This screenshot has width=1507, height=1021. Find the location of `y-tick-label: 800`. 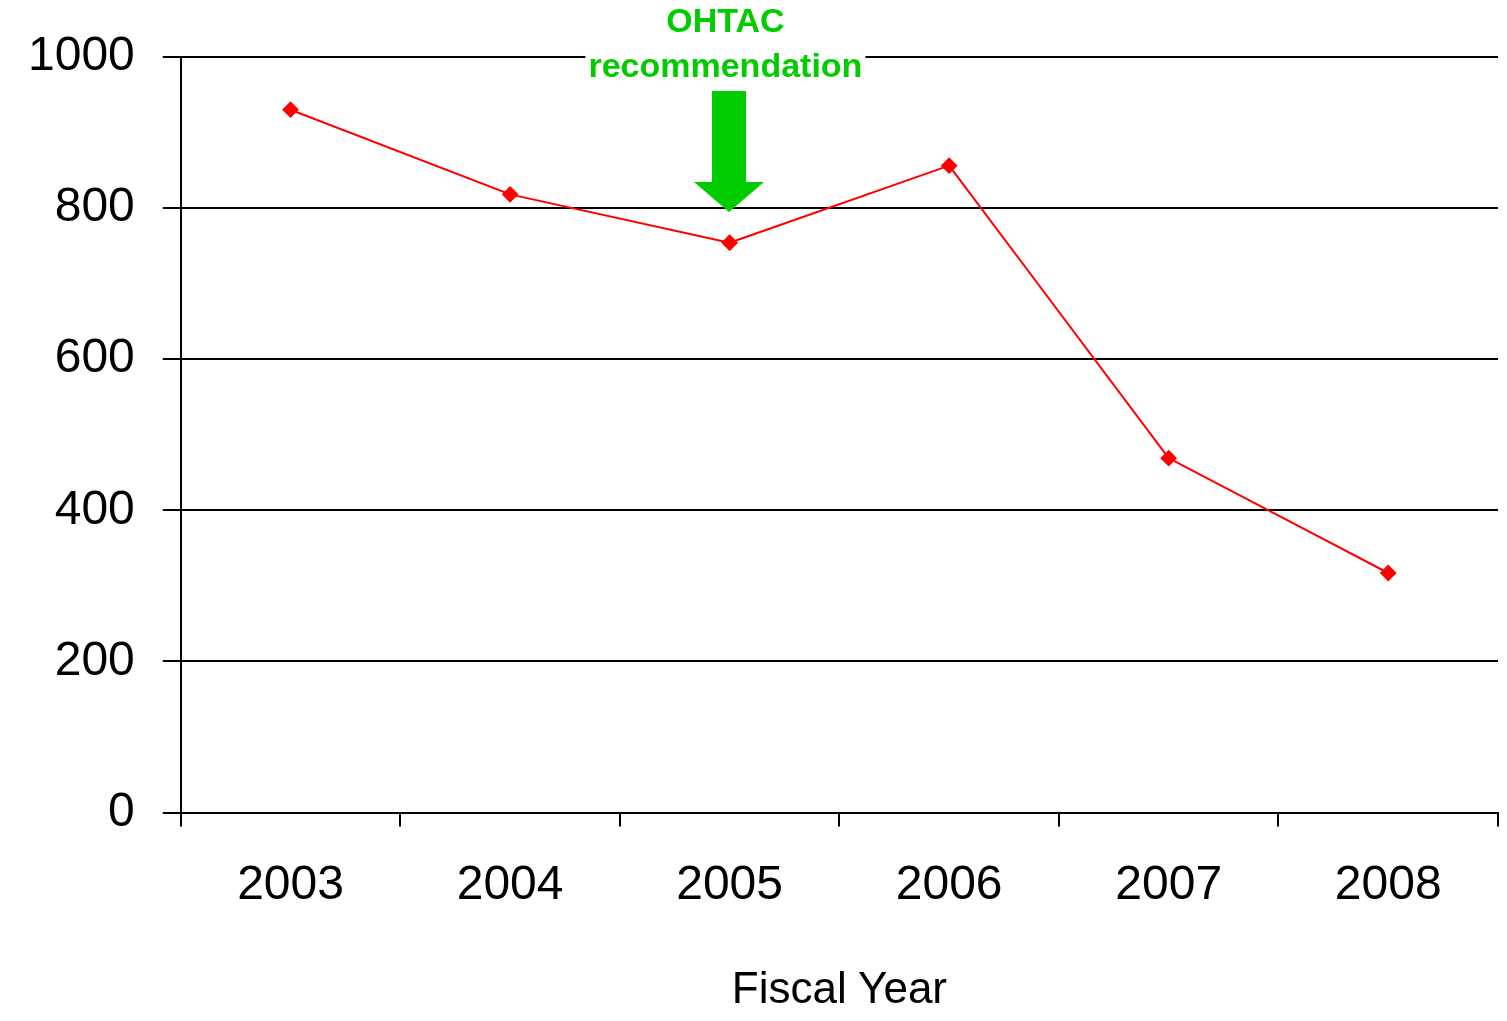

y-tick-label: 800 is located at coordinates (94, 205).